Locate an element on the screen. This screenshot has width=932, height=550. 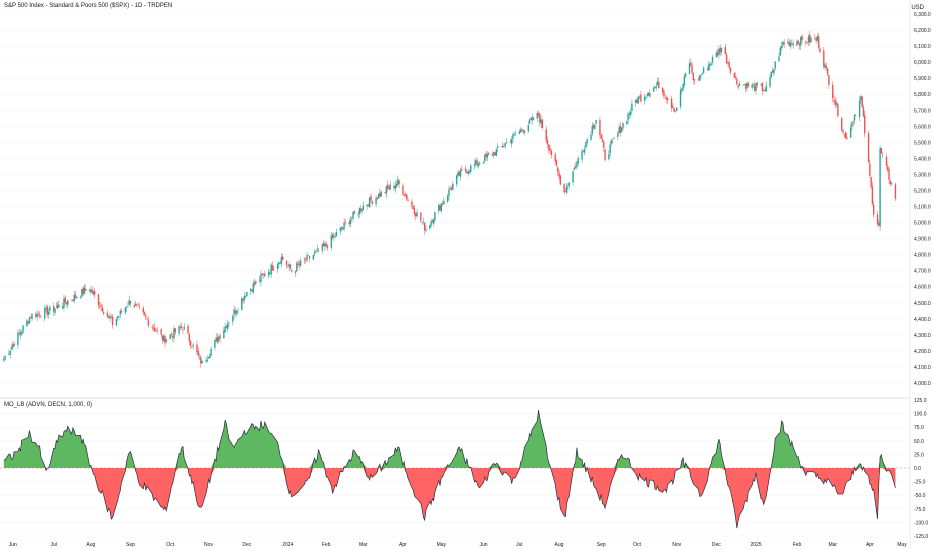
time-tick-label: Feb is located at coordinates (326, 545).